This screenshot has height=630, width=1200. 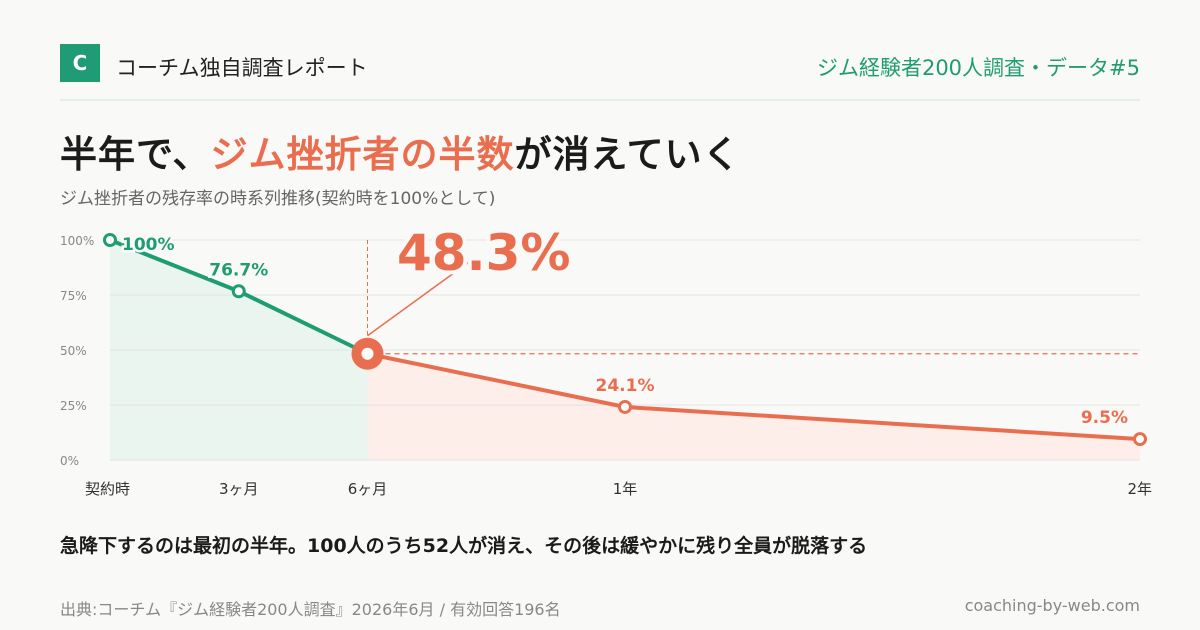 What do you see at coordinates (600, 100) in the screenshot?
I see `header-divider` at bounding box center [600, 100].